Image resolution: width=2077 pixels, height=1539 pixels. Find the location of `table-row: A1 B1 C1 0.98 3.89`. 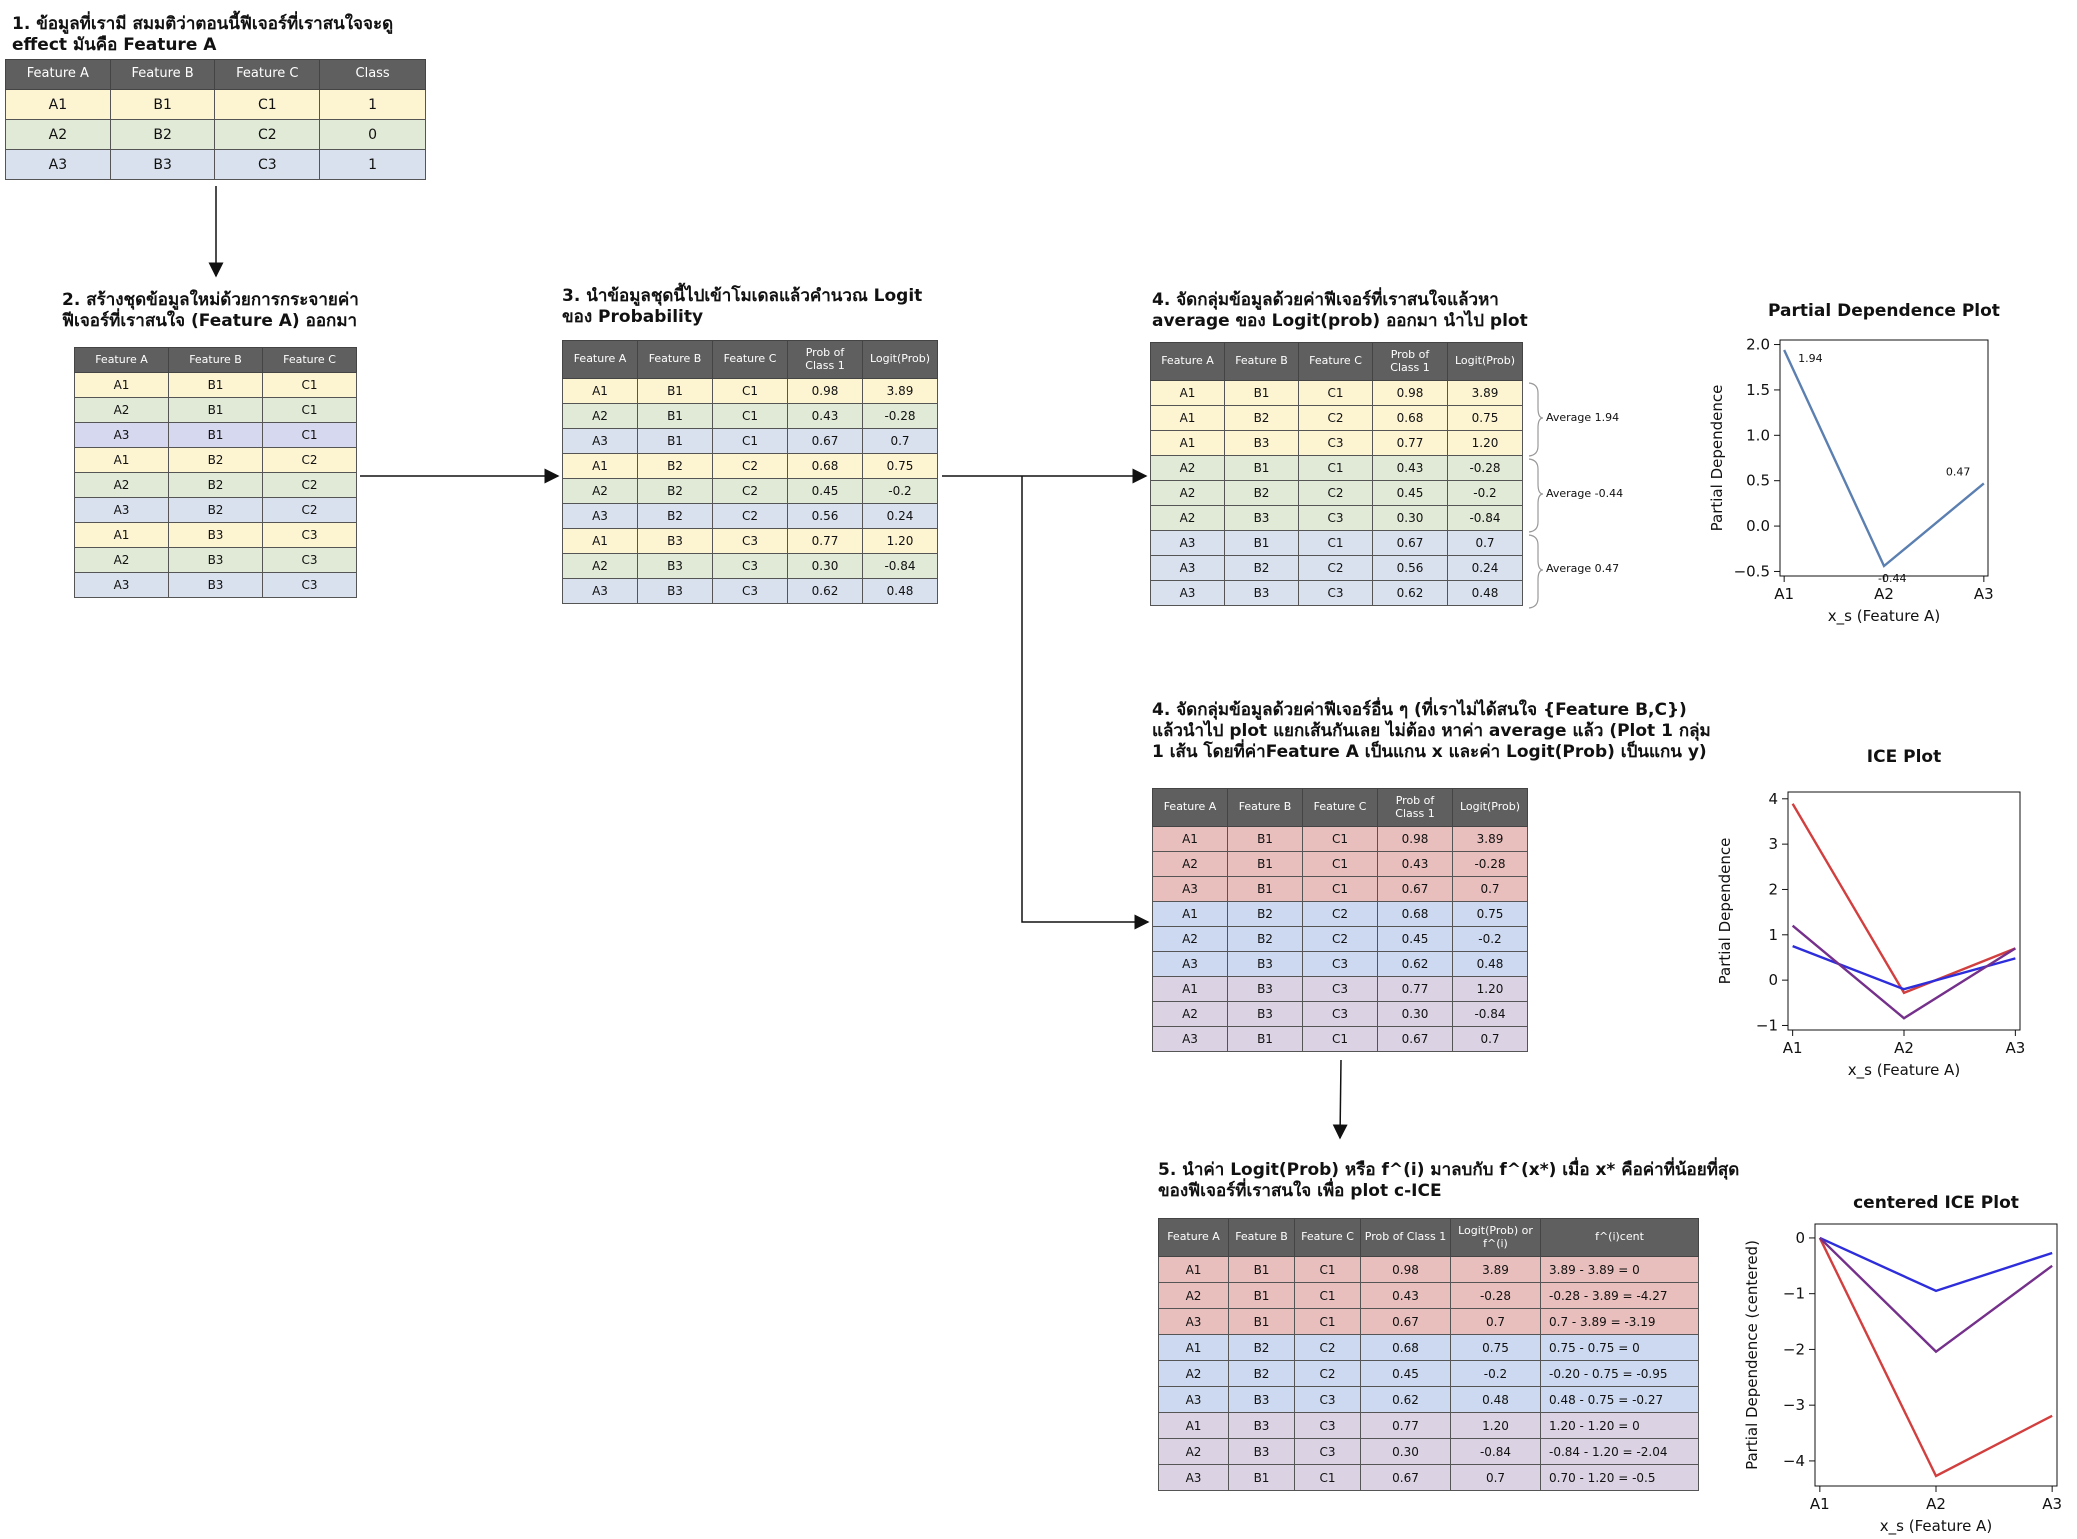

table-row: A1 B1 C1 0.98 3.89 is located at coordinates (1336, 393).